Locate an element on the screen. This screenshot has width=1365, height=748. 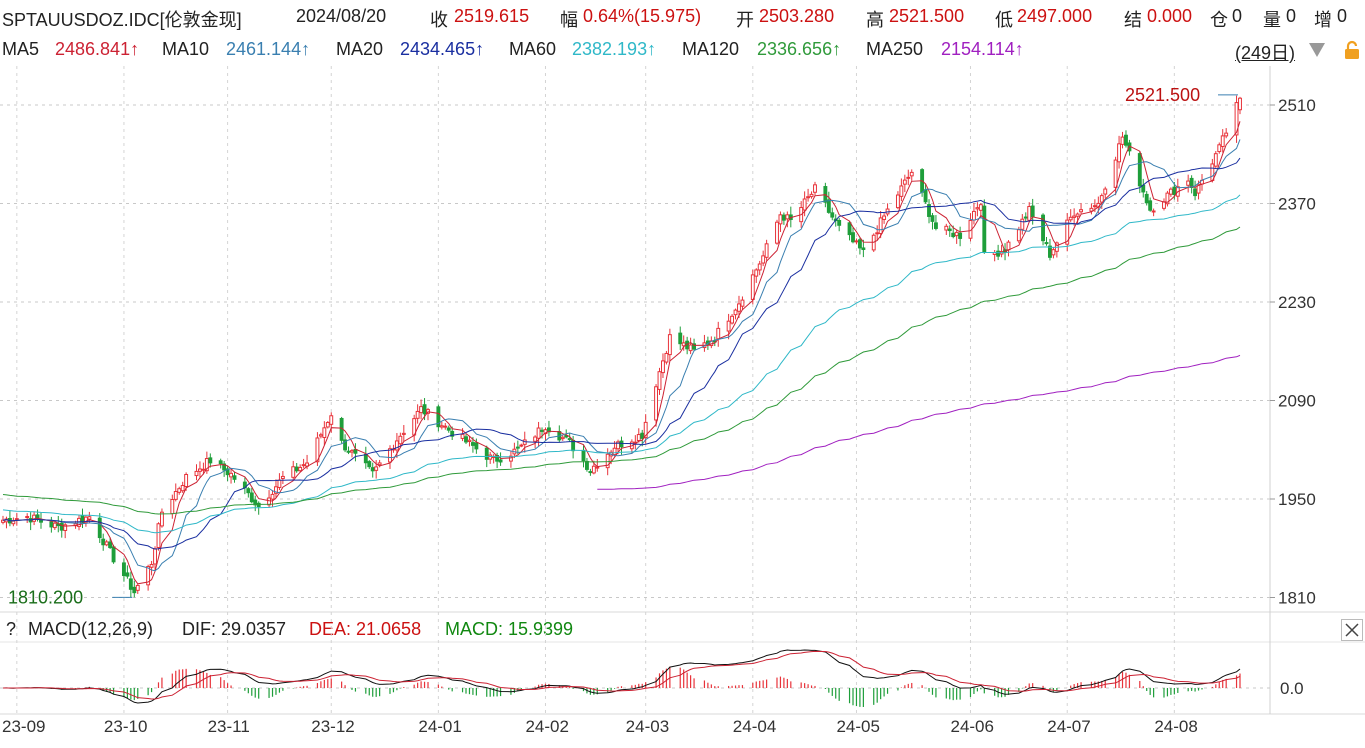
position-value: 0 is located at coordinates (1237, 16).